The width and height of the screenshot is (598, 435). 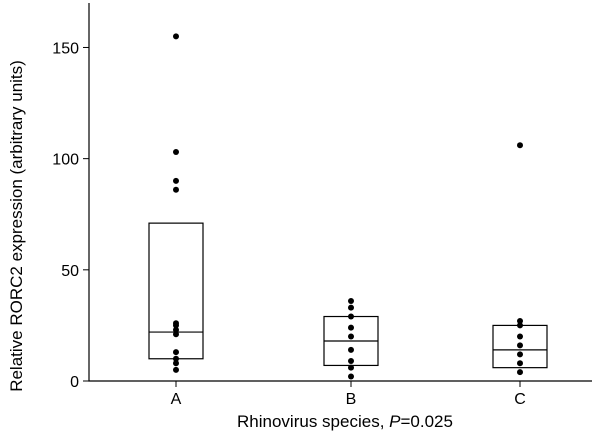 I want to click on x-axis-label-prefix: Rhinovirus species,, so click(x=313, y=421).